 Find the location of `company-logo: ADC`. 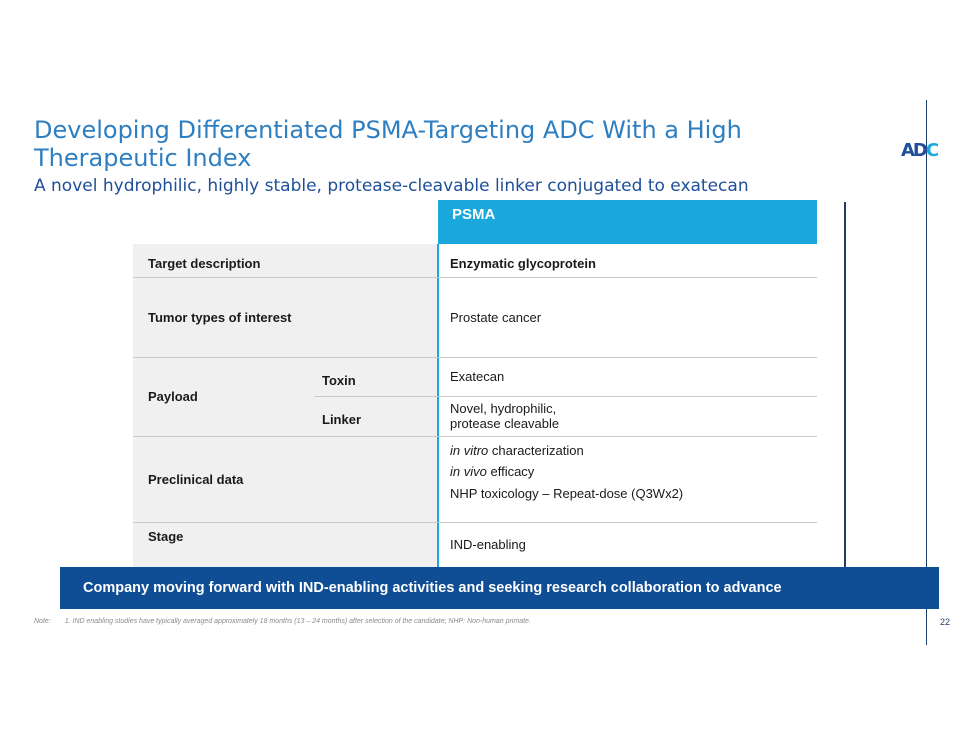

company-logo: ADC is located at coordinates (923, 155).